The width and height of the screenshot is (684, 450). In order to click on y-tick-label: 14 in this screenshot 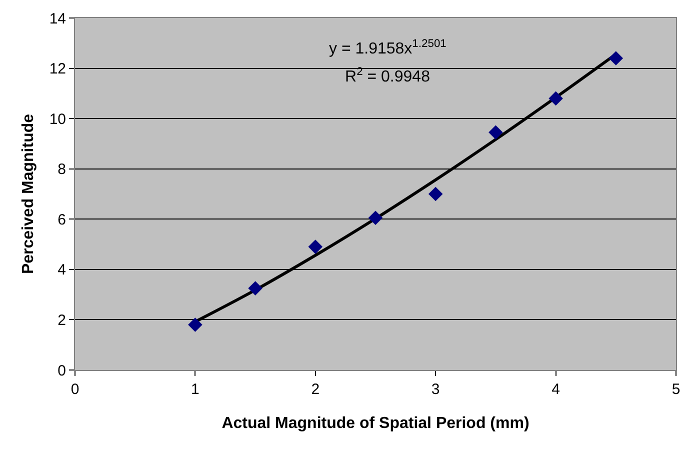, I will do `click(57, 19)`.